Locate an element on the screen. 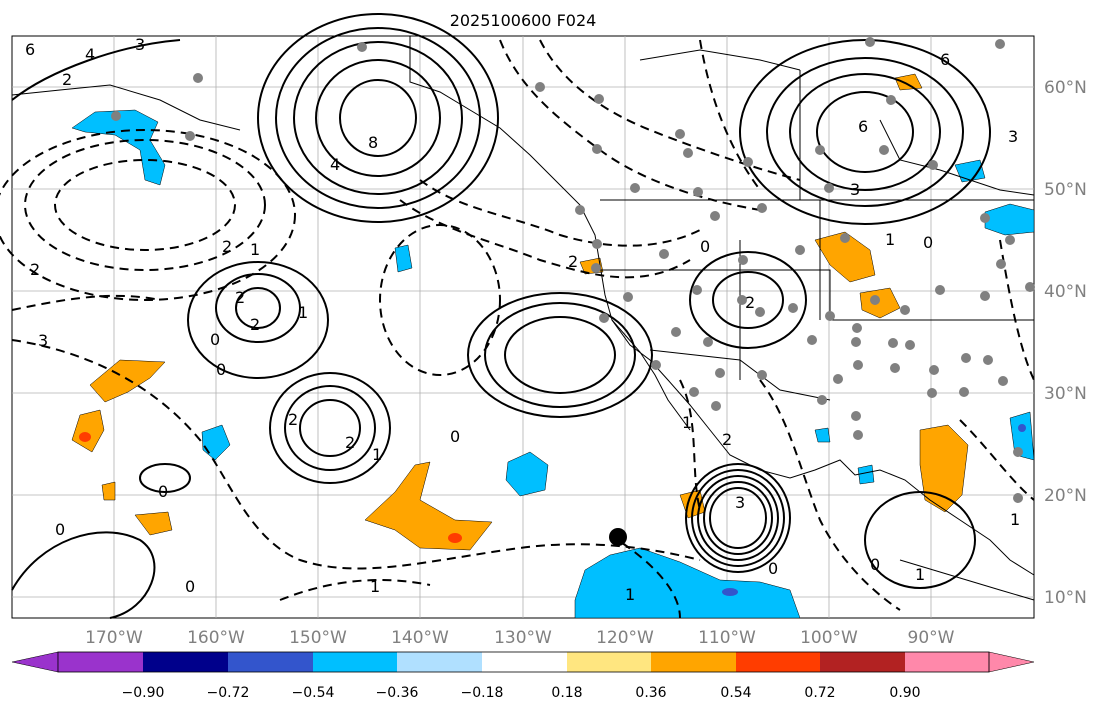  colorbar-tick: 0.18 is located at coordinates (566, 693).